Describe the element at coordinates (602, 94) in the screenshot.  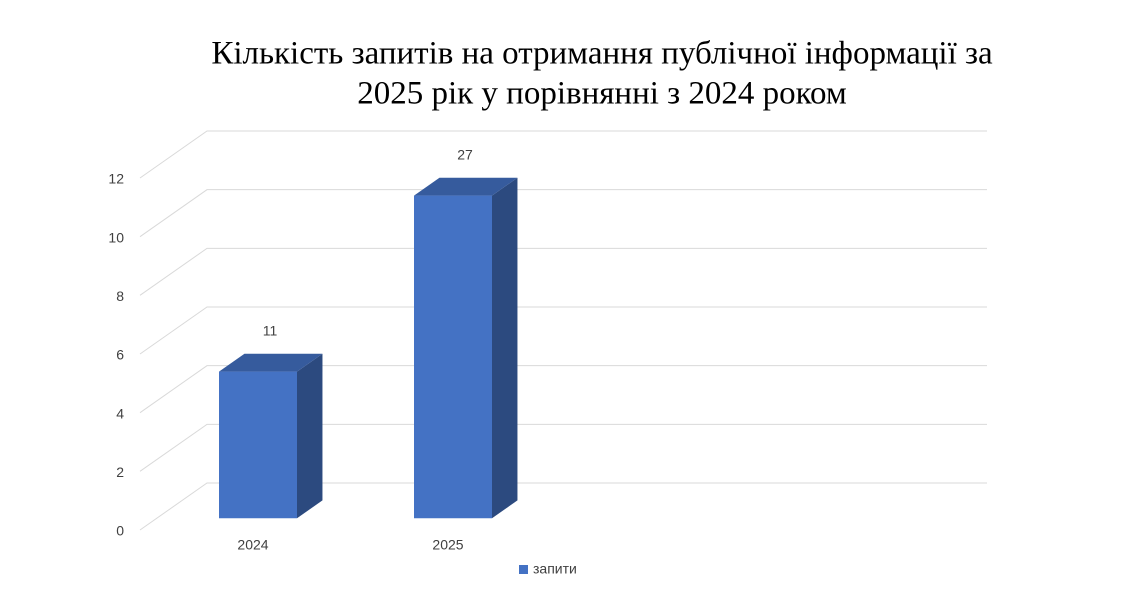
I see `chart-title: 2025 рік у порівнянні з 2024 роком` at that location.